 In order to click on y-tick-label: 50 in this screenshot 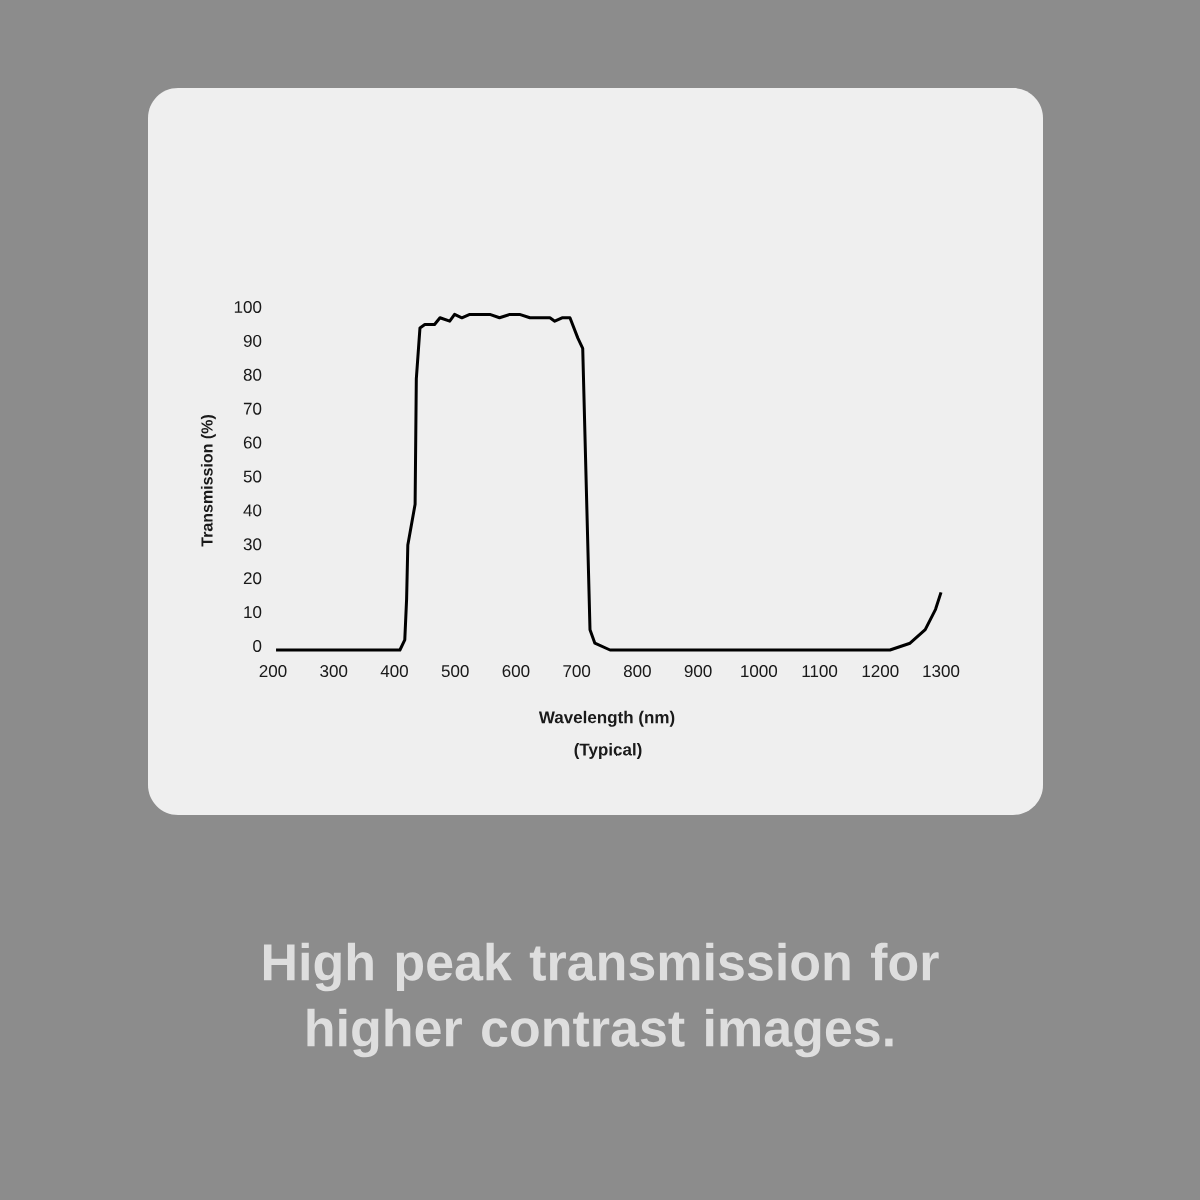, I will do `click(252, 476)`.